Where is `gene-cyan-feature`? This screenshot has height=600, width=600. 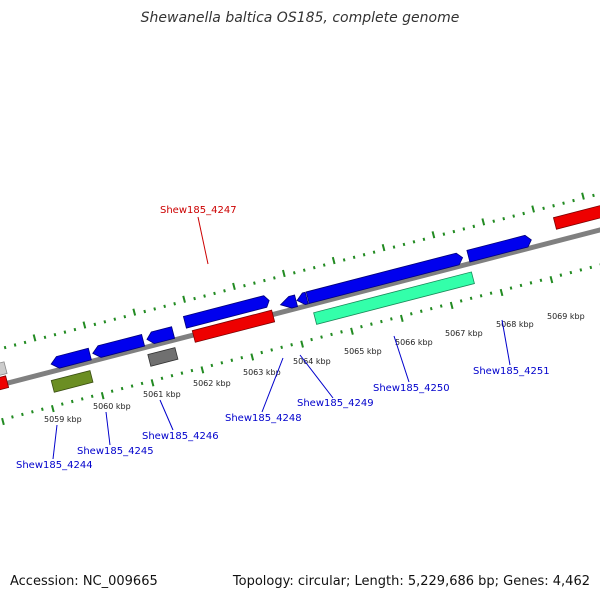 gene-cyan-feature is located at coordinates (394, 298).